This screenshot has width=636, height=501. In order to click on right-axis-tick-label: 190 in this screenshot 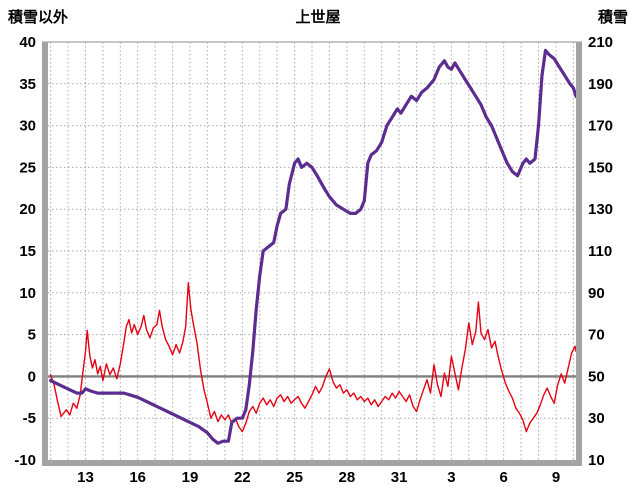, I will do `click(600, 84)`.